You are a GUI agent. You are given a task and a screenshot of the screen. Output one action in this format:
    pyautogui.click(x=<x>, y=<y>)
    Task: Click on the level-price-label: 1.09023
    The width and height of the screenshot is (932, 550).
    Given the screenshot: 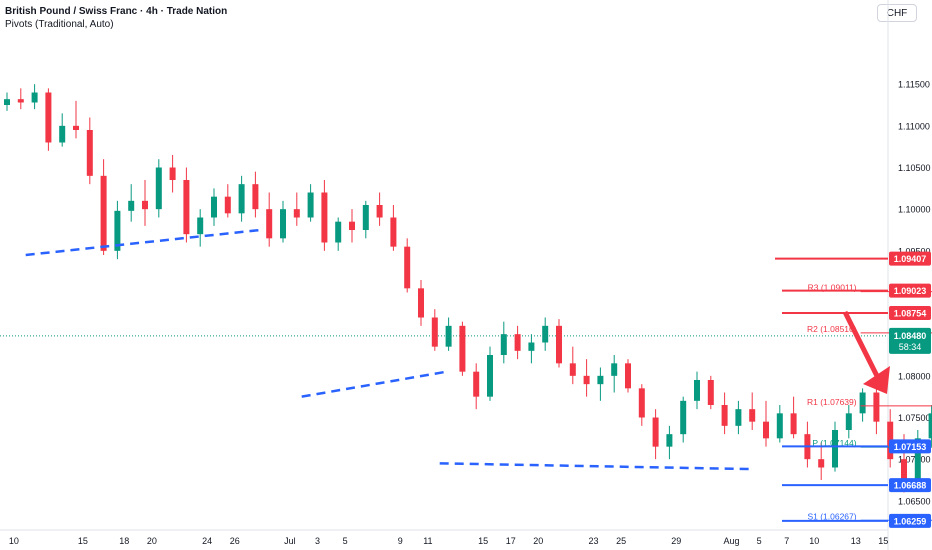 What is the action you would take?
    pyautogui.click(x=910, y=291)
    